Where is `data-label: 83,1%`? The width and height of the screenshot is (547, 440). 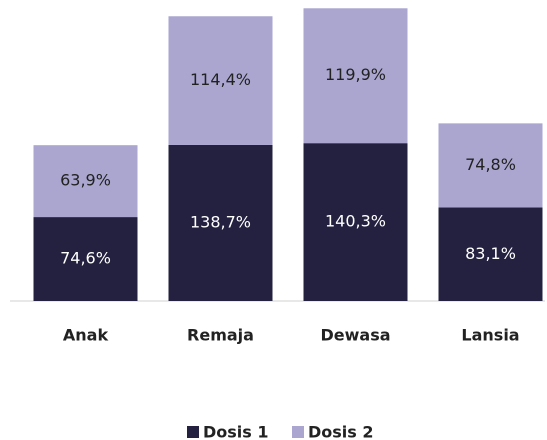 data-label: 83,1% is located at coordinates (490, 253).